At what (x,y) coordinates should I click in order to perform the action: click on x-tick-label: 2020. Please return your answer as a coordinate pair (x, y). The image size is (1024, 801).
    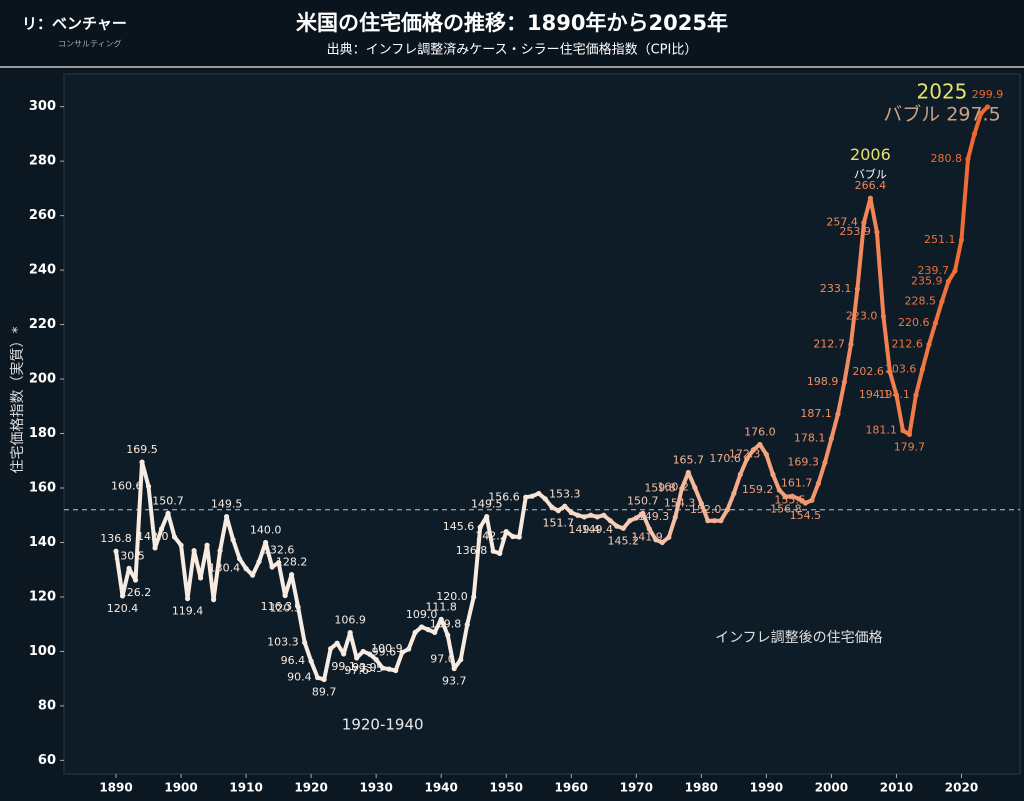
    Looking at the image, I should click on (961, 788).